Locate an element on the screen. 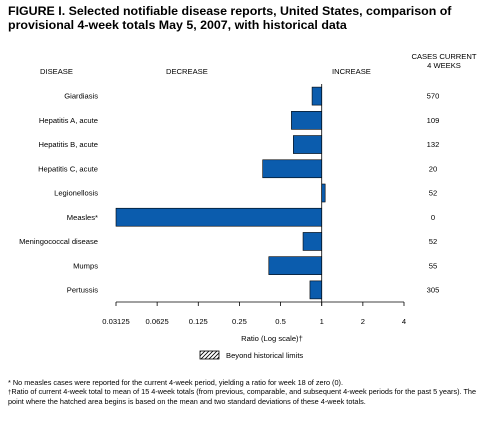 This screenshot has width=491, height=425. chart-legend: Beyond historical limits is located at coordinates (251, 355).